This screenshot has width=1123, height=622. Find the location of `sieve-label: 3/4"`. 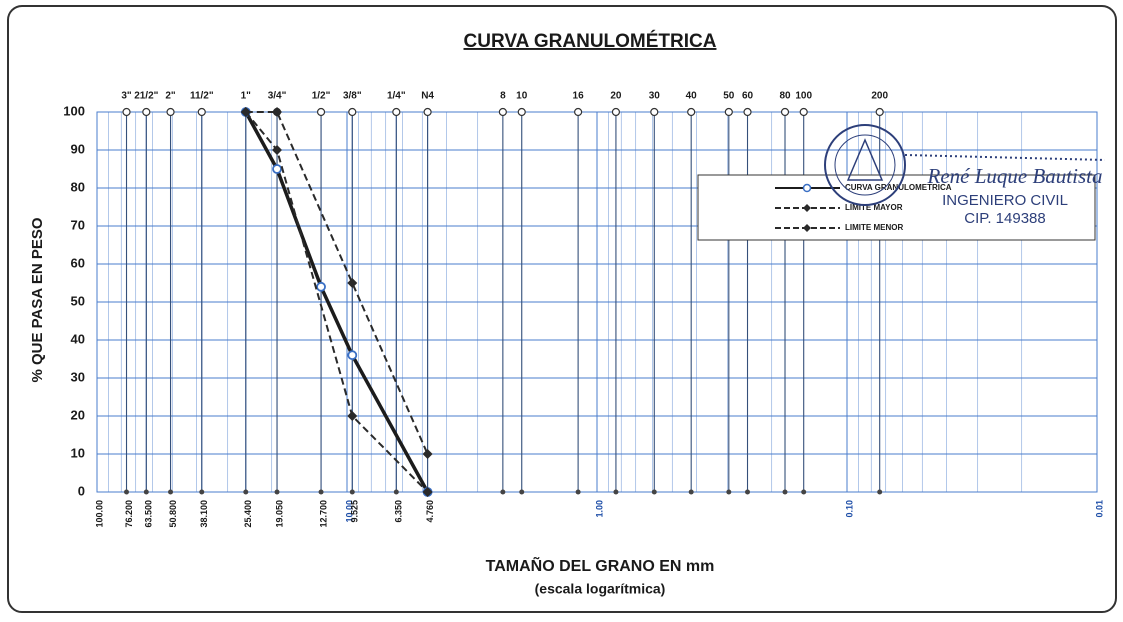

sieve-label: 3/4" is located at coordinates (277, 96).